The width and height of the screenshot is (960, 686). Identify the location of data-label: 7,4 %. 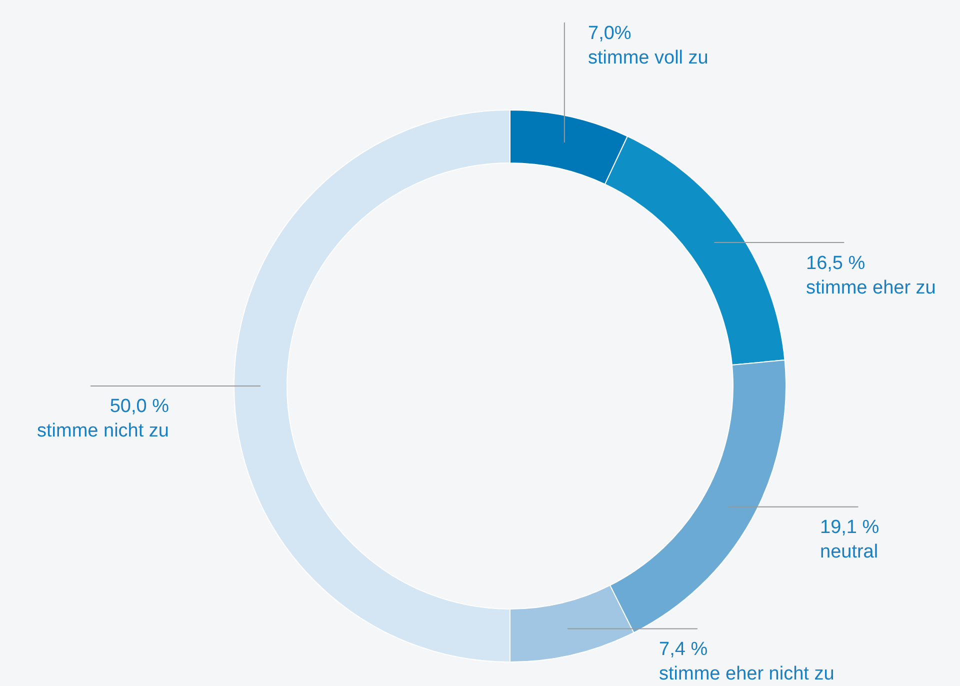
(683, 649).